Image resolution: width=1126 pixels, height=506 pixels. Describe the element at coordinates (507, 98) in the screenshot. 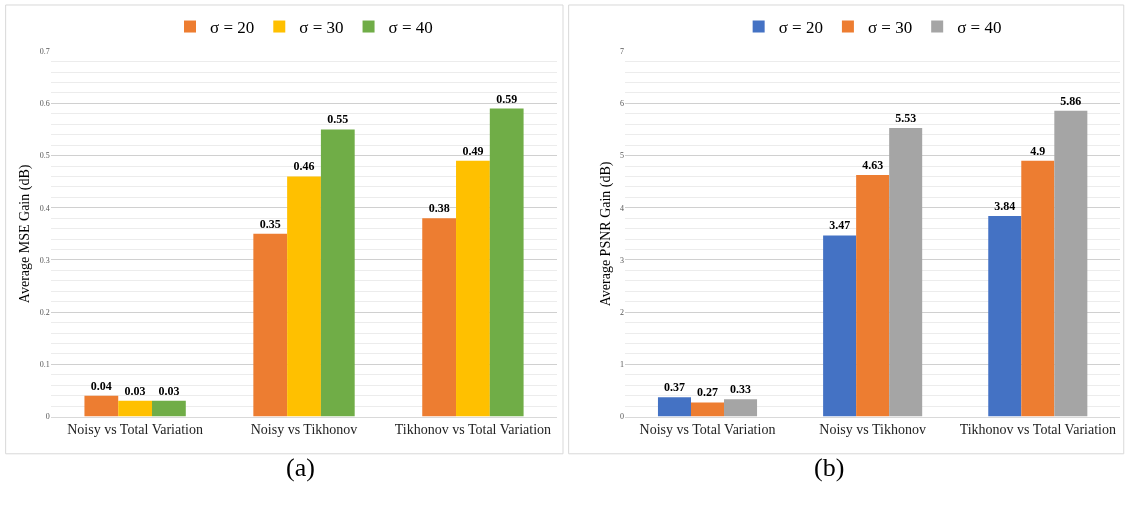

I see `data-label: 0.59` at that location.